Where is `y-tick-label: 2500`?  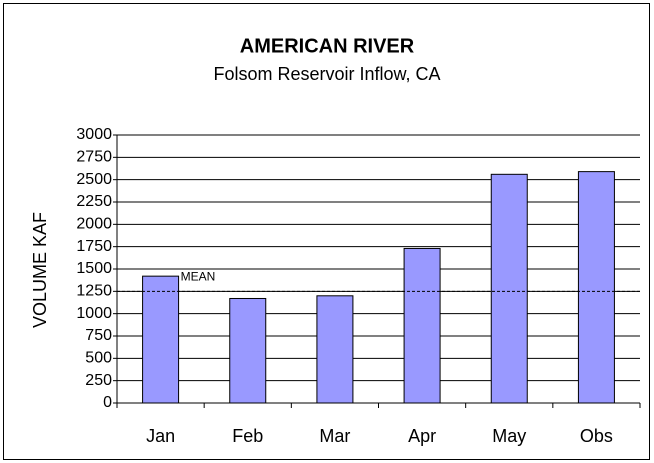 y-tick-label: 2500 is located at coordinates (94, 179).